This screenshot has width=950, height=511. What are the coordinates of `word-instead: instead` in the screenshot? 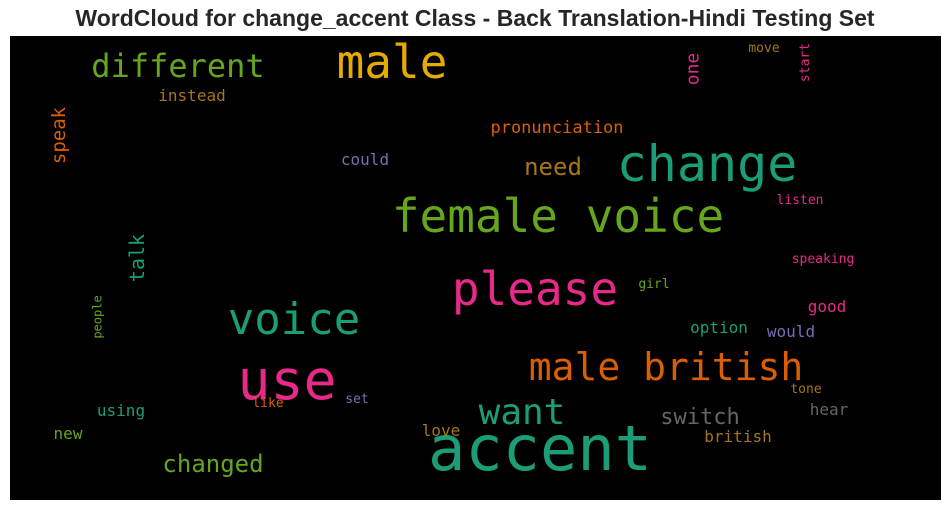 It's located at (192, 95).